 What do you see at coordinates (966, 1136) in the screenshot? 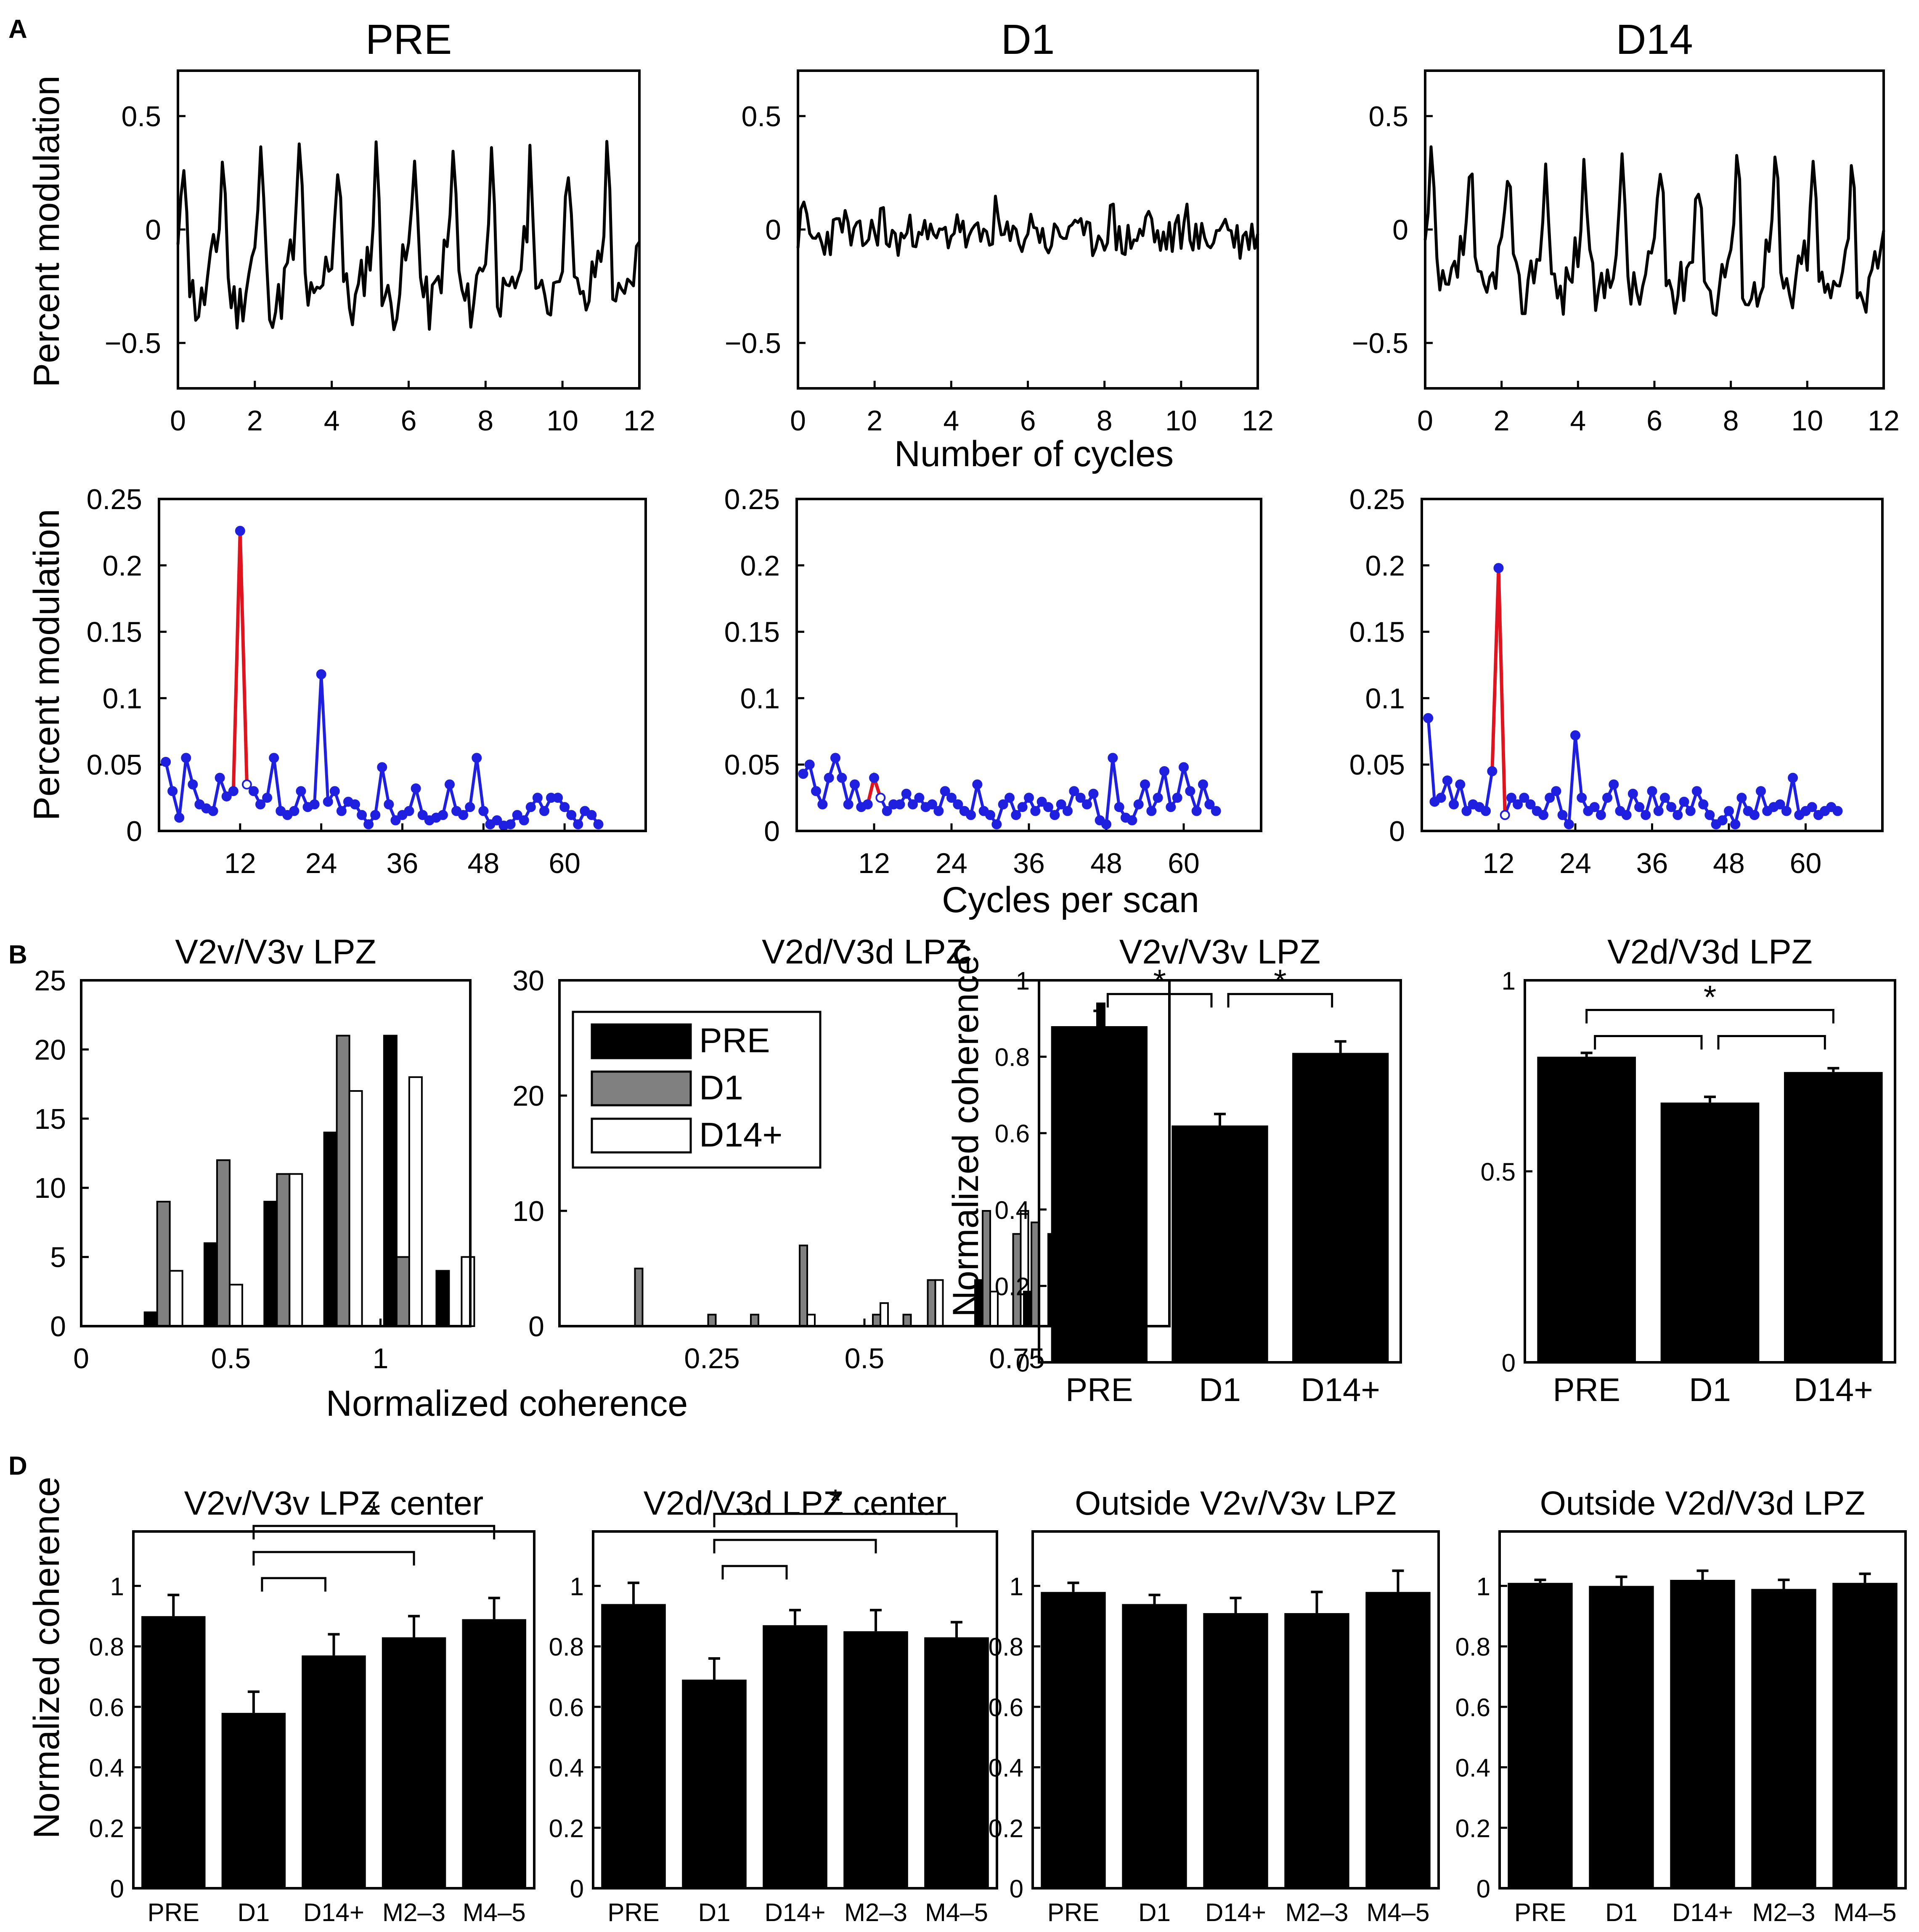
I see `c-ylabel: Normalized coherence` at bounding box center [966, 1136].